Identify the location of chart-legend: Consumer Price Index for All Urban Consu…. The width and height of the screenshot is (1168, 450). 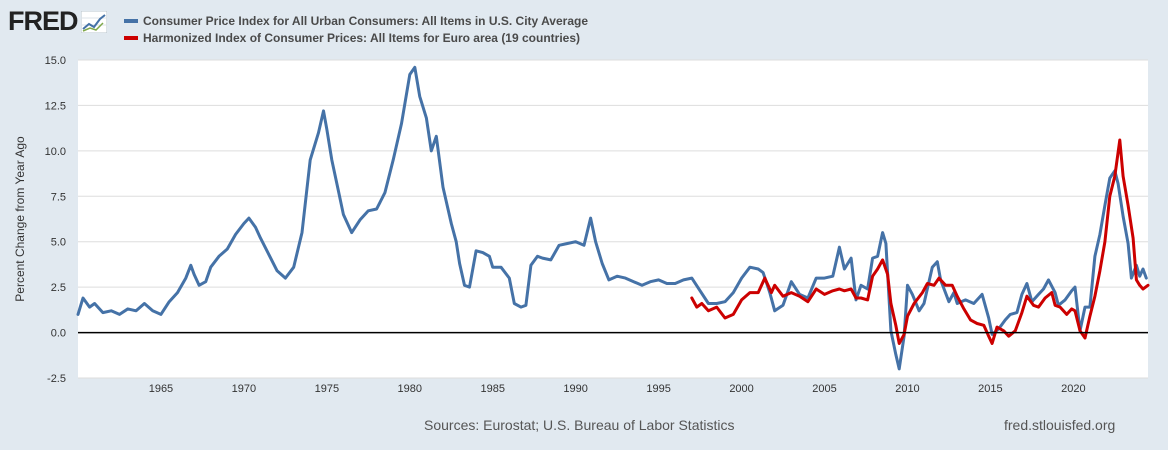
(356, 29).